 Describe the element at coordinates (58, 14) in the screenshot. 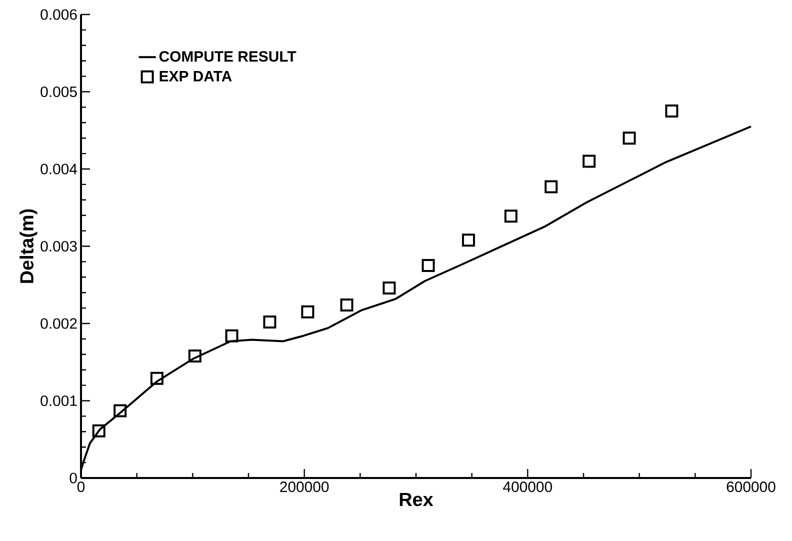

I see `y-tick-label: 0.006` at that location.